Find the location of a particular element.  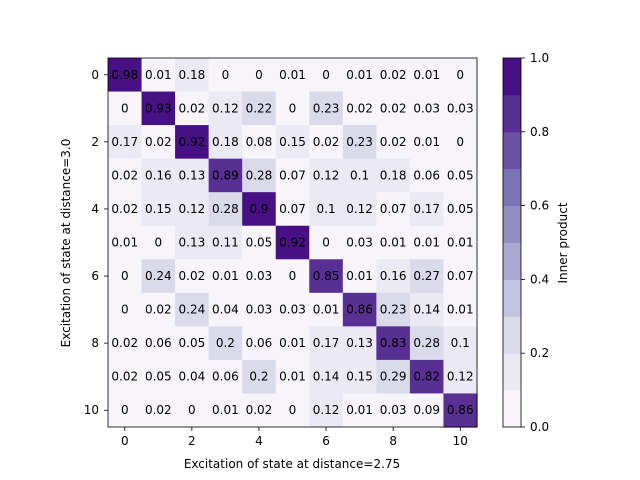

heatmap-cell-value: 0.11 is located at coordinates (225, 243).